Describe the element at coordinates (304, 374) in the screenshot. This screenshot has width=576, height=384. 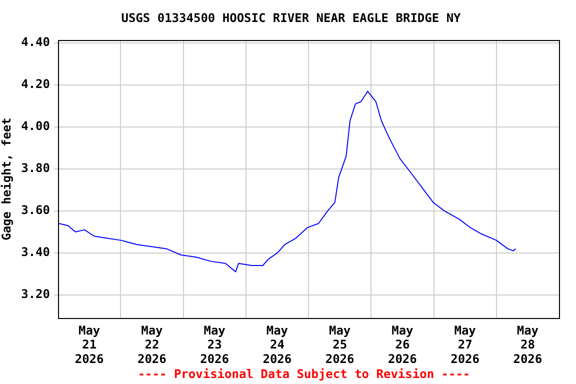
I see `text: ---- Provisional Data Subject to Revision ----` at that location.